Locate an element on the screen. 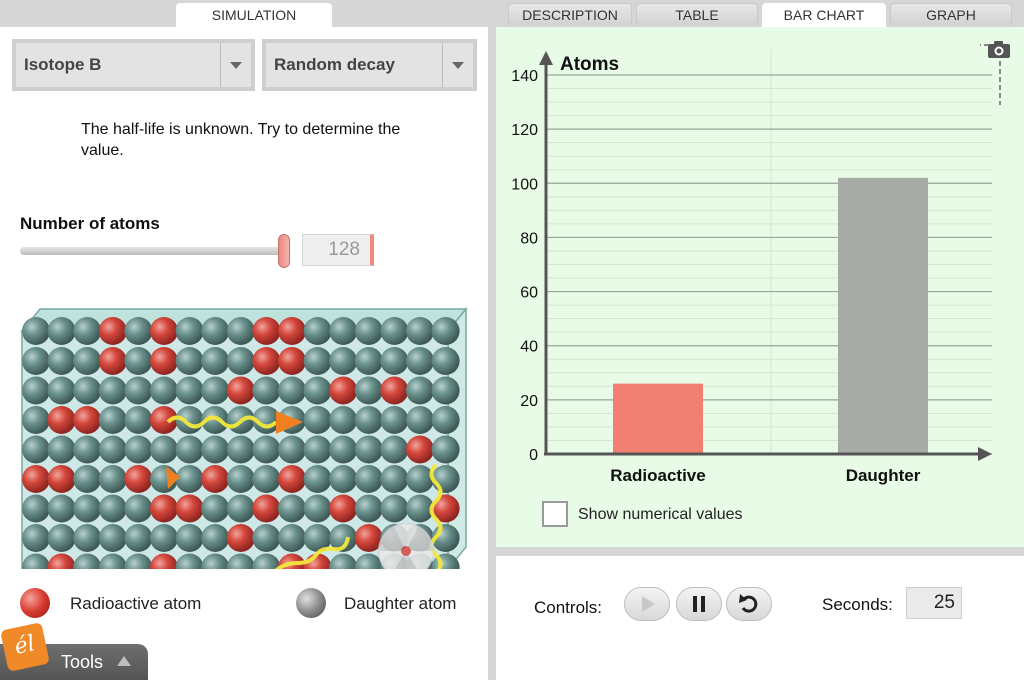 This screenshot has height=680, width=1024. y-tick-label: 80 is located at coordinates (529, 238).